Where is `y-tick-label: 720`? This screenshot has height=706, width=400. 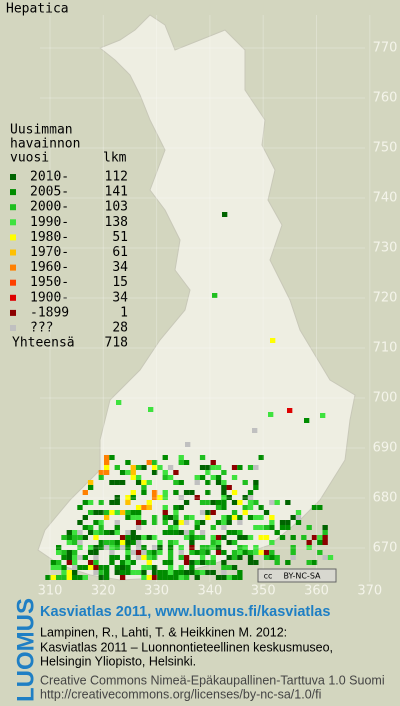
y-tick-label: 720 is located at coordinates (385, 298).